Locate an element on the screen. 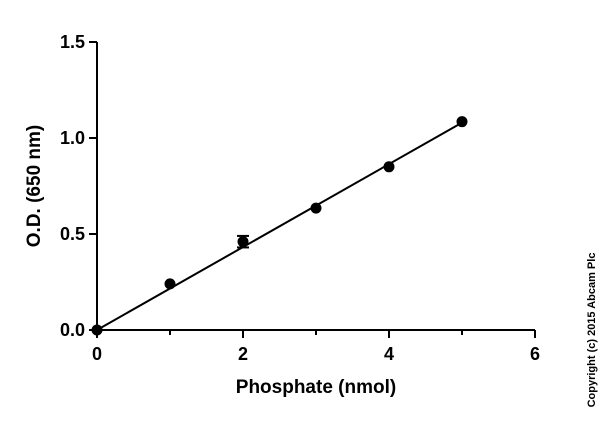  y-axis-label: O.D. (650 nm) is located at coordinates (34, 186).